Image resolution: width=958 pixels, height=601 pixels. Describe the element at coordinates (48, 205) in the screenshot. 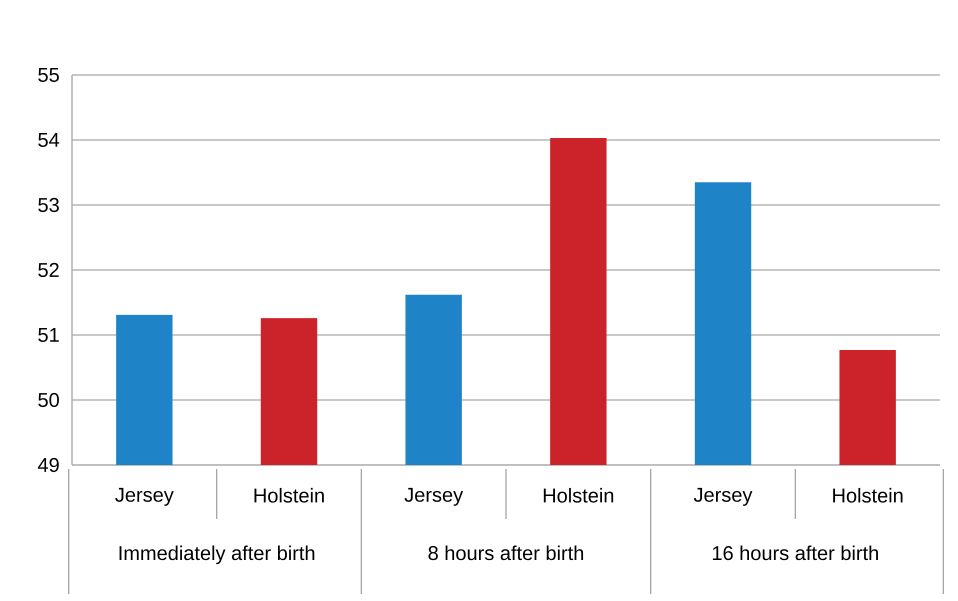

I see `y-tick-label: 53` at that location.